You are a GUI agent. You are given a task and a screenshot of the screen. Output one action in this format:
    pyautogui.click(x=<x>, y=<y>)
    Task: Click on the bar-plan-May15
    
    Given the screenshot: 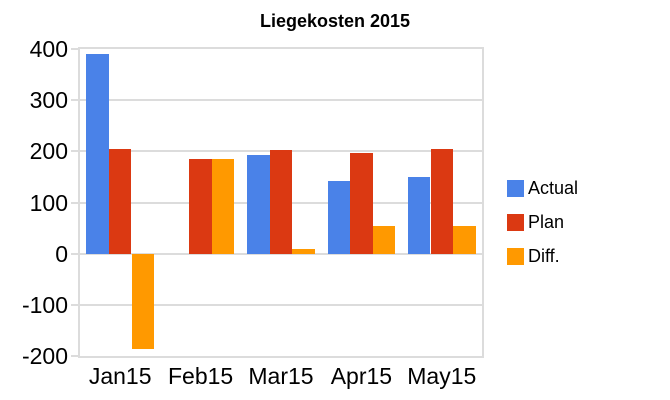 What is the action you would take?
    pyautogui.click(x=442, y=201)
    